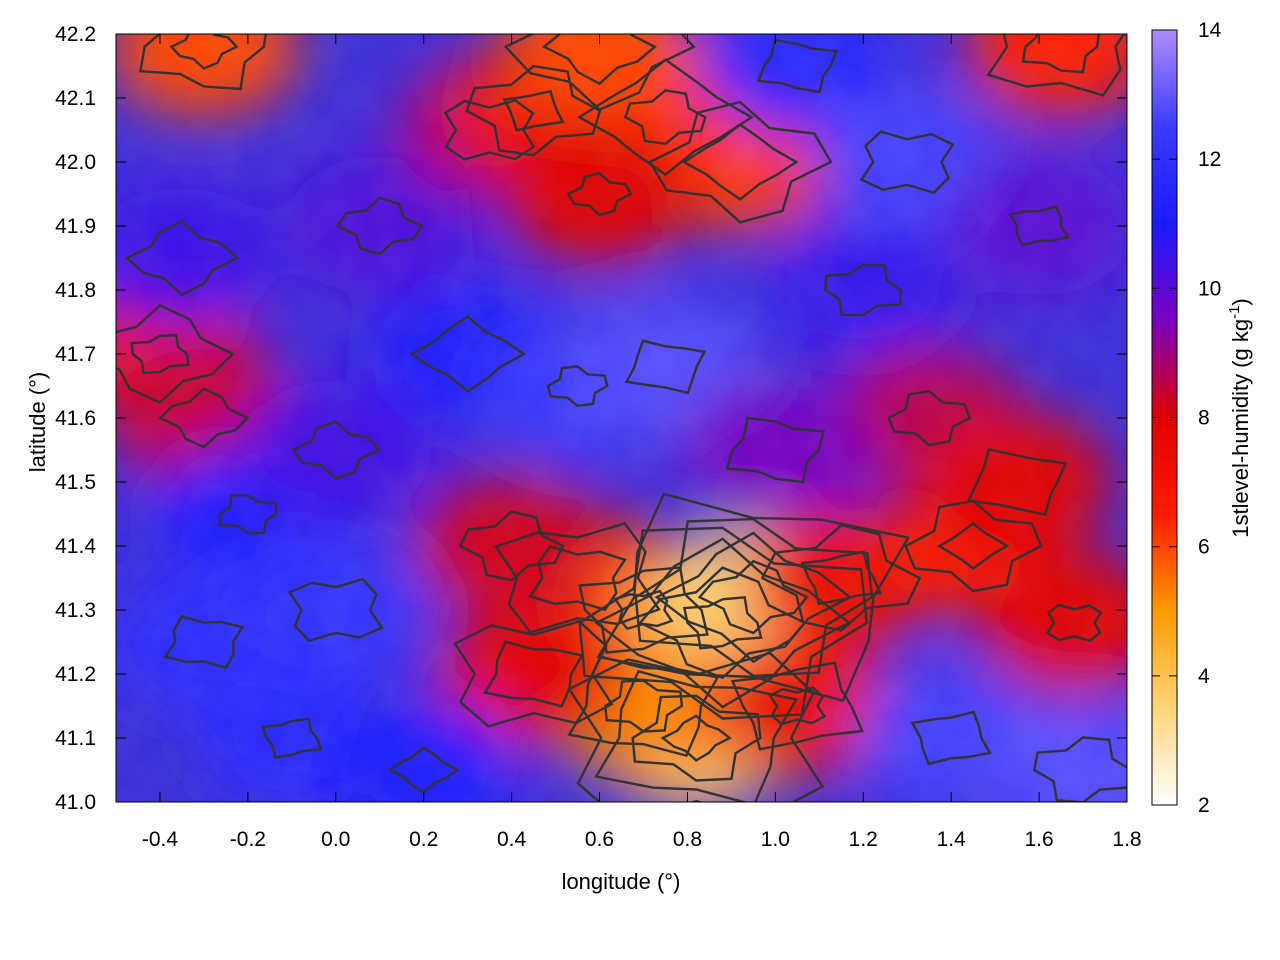 This screenshot has height=960, width=1280. I want to click on x-tick-label: 1.0, so click(775, 839).